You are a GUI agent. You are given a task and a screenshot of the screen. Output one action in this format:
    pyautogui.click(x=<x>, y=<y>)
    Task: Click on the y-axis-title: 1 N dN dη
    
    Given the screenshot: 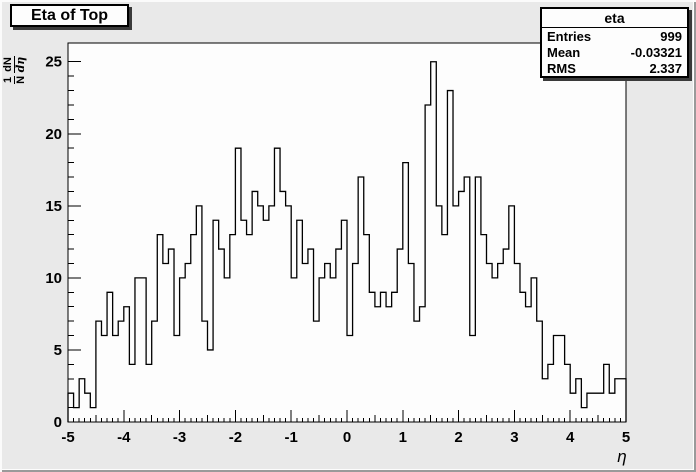 What is the action you would take?
    pyautogui.click(x=14, y=70)
    